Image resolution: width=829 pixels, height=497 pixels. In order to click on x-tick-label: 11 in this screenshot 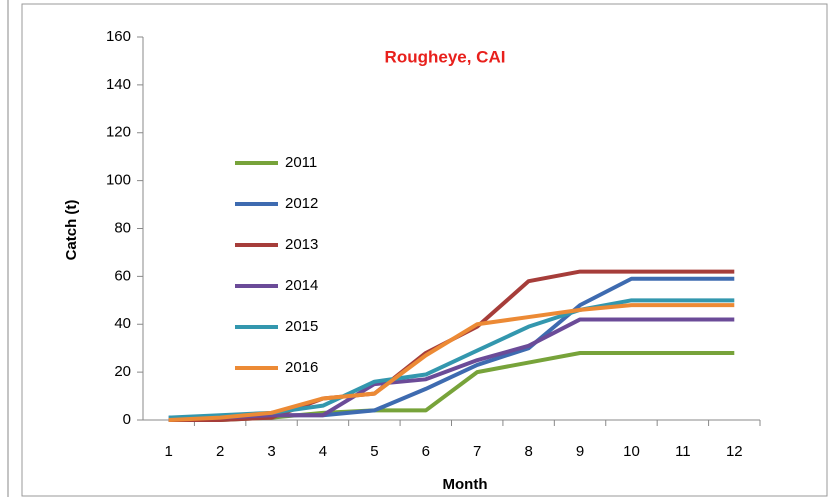, I will do `click(683, 451)`.